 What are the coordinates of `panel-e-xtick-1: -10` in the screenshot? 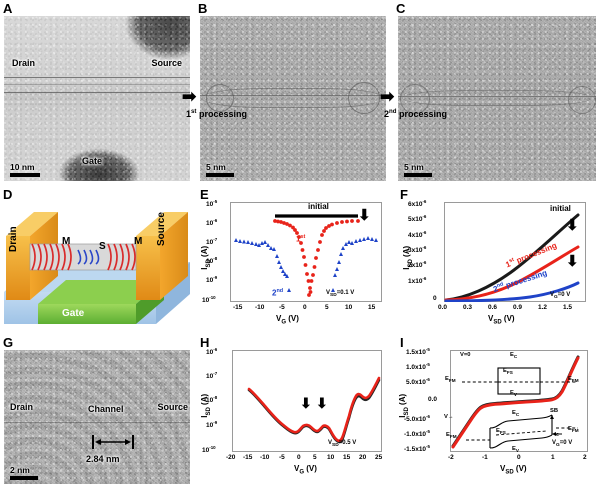 It's located at (260, 307).